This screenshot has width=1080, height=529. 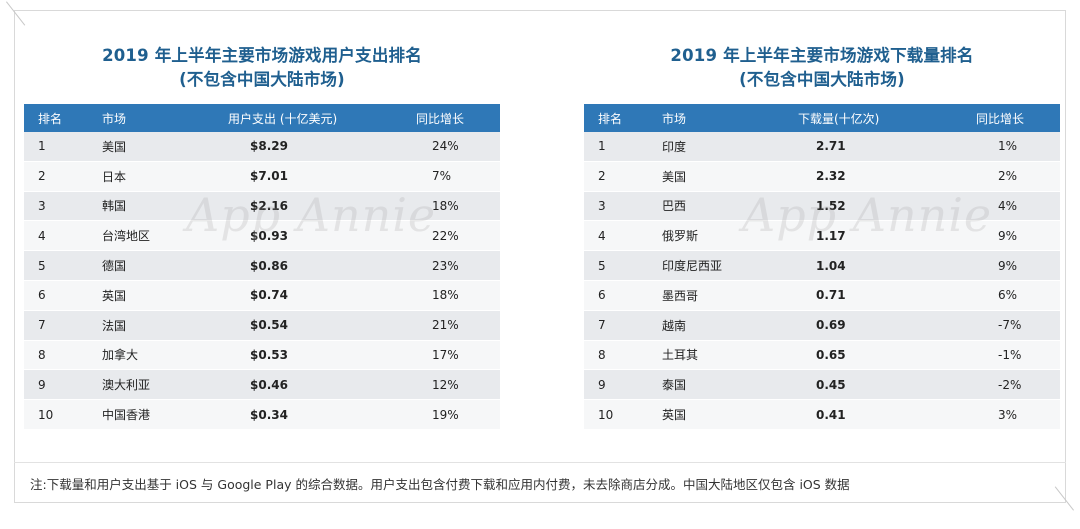 What do you see at coordinates (674, 146) in the screenshot?
I see `market-cell: 印度` at bounding box center [674, 146].